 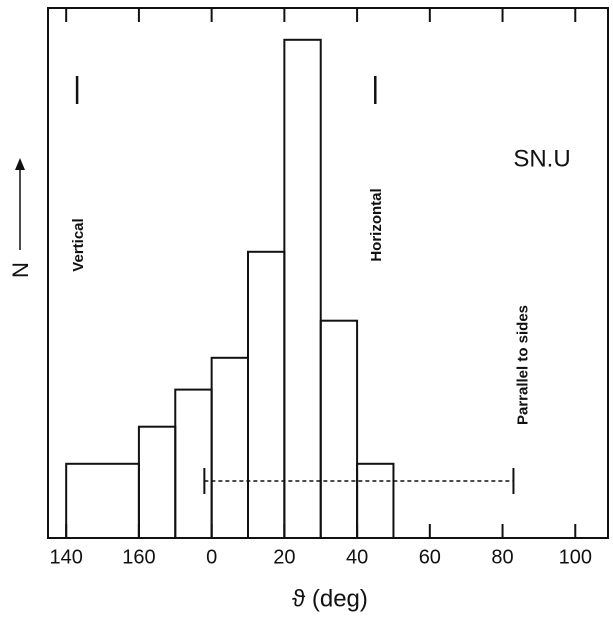 What do you see at coordinates (376, 224) in the screenshot?
I see `marker-label: Horizontal` at bounding box center [376, 224].